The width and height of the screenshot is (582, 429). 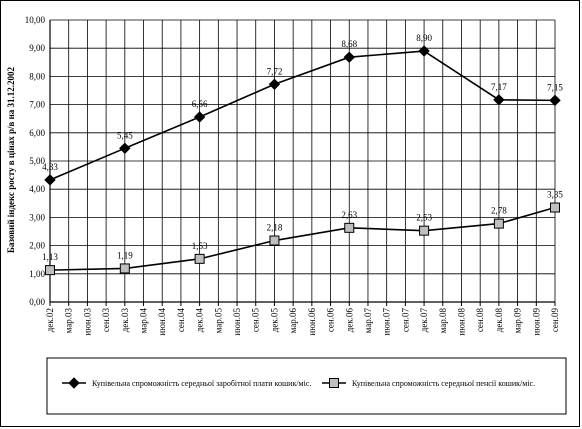 What do you see at coordinates (331, 320) in the screenshot?
I see `x-tick-label: сен.06` at bounding box center [331, 320].